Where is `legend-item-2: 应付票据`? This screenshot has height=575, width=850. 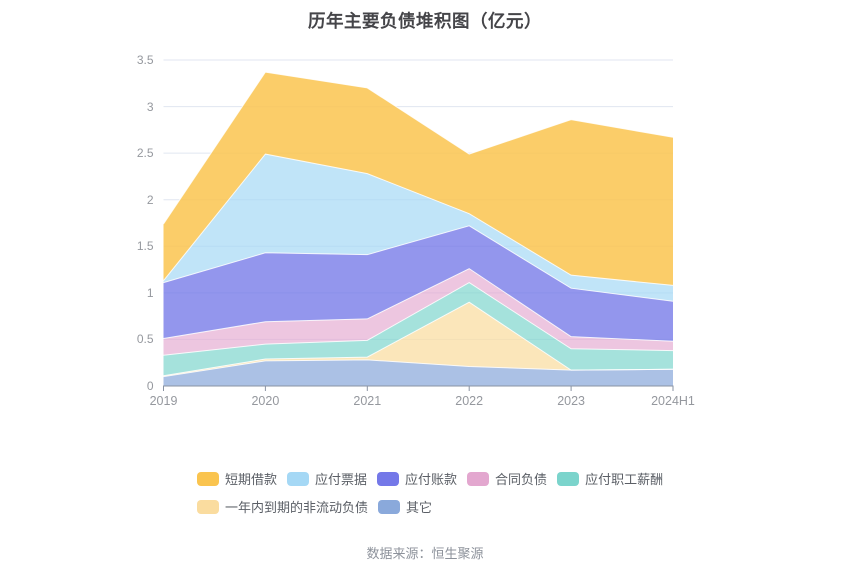
legend-item-2: 应付票据 is located at coordinates (327, 478).